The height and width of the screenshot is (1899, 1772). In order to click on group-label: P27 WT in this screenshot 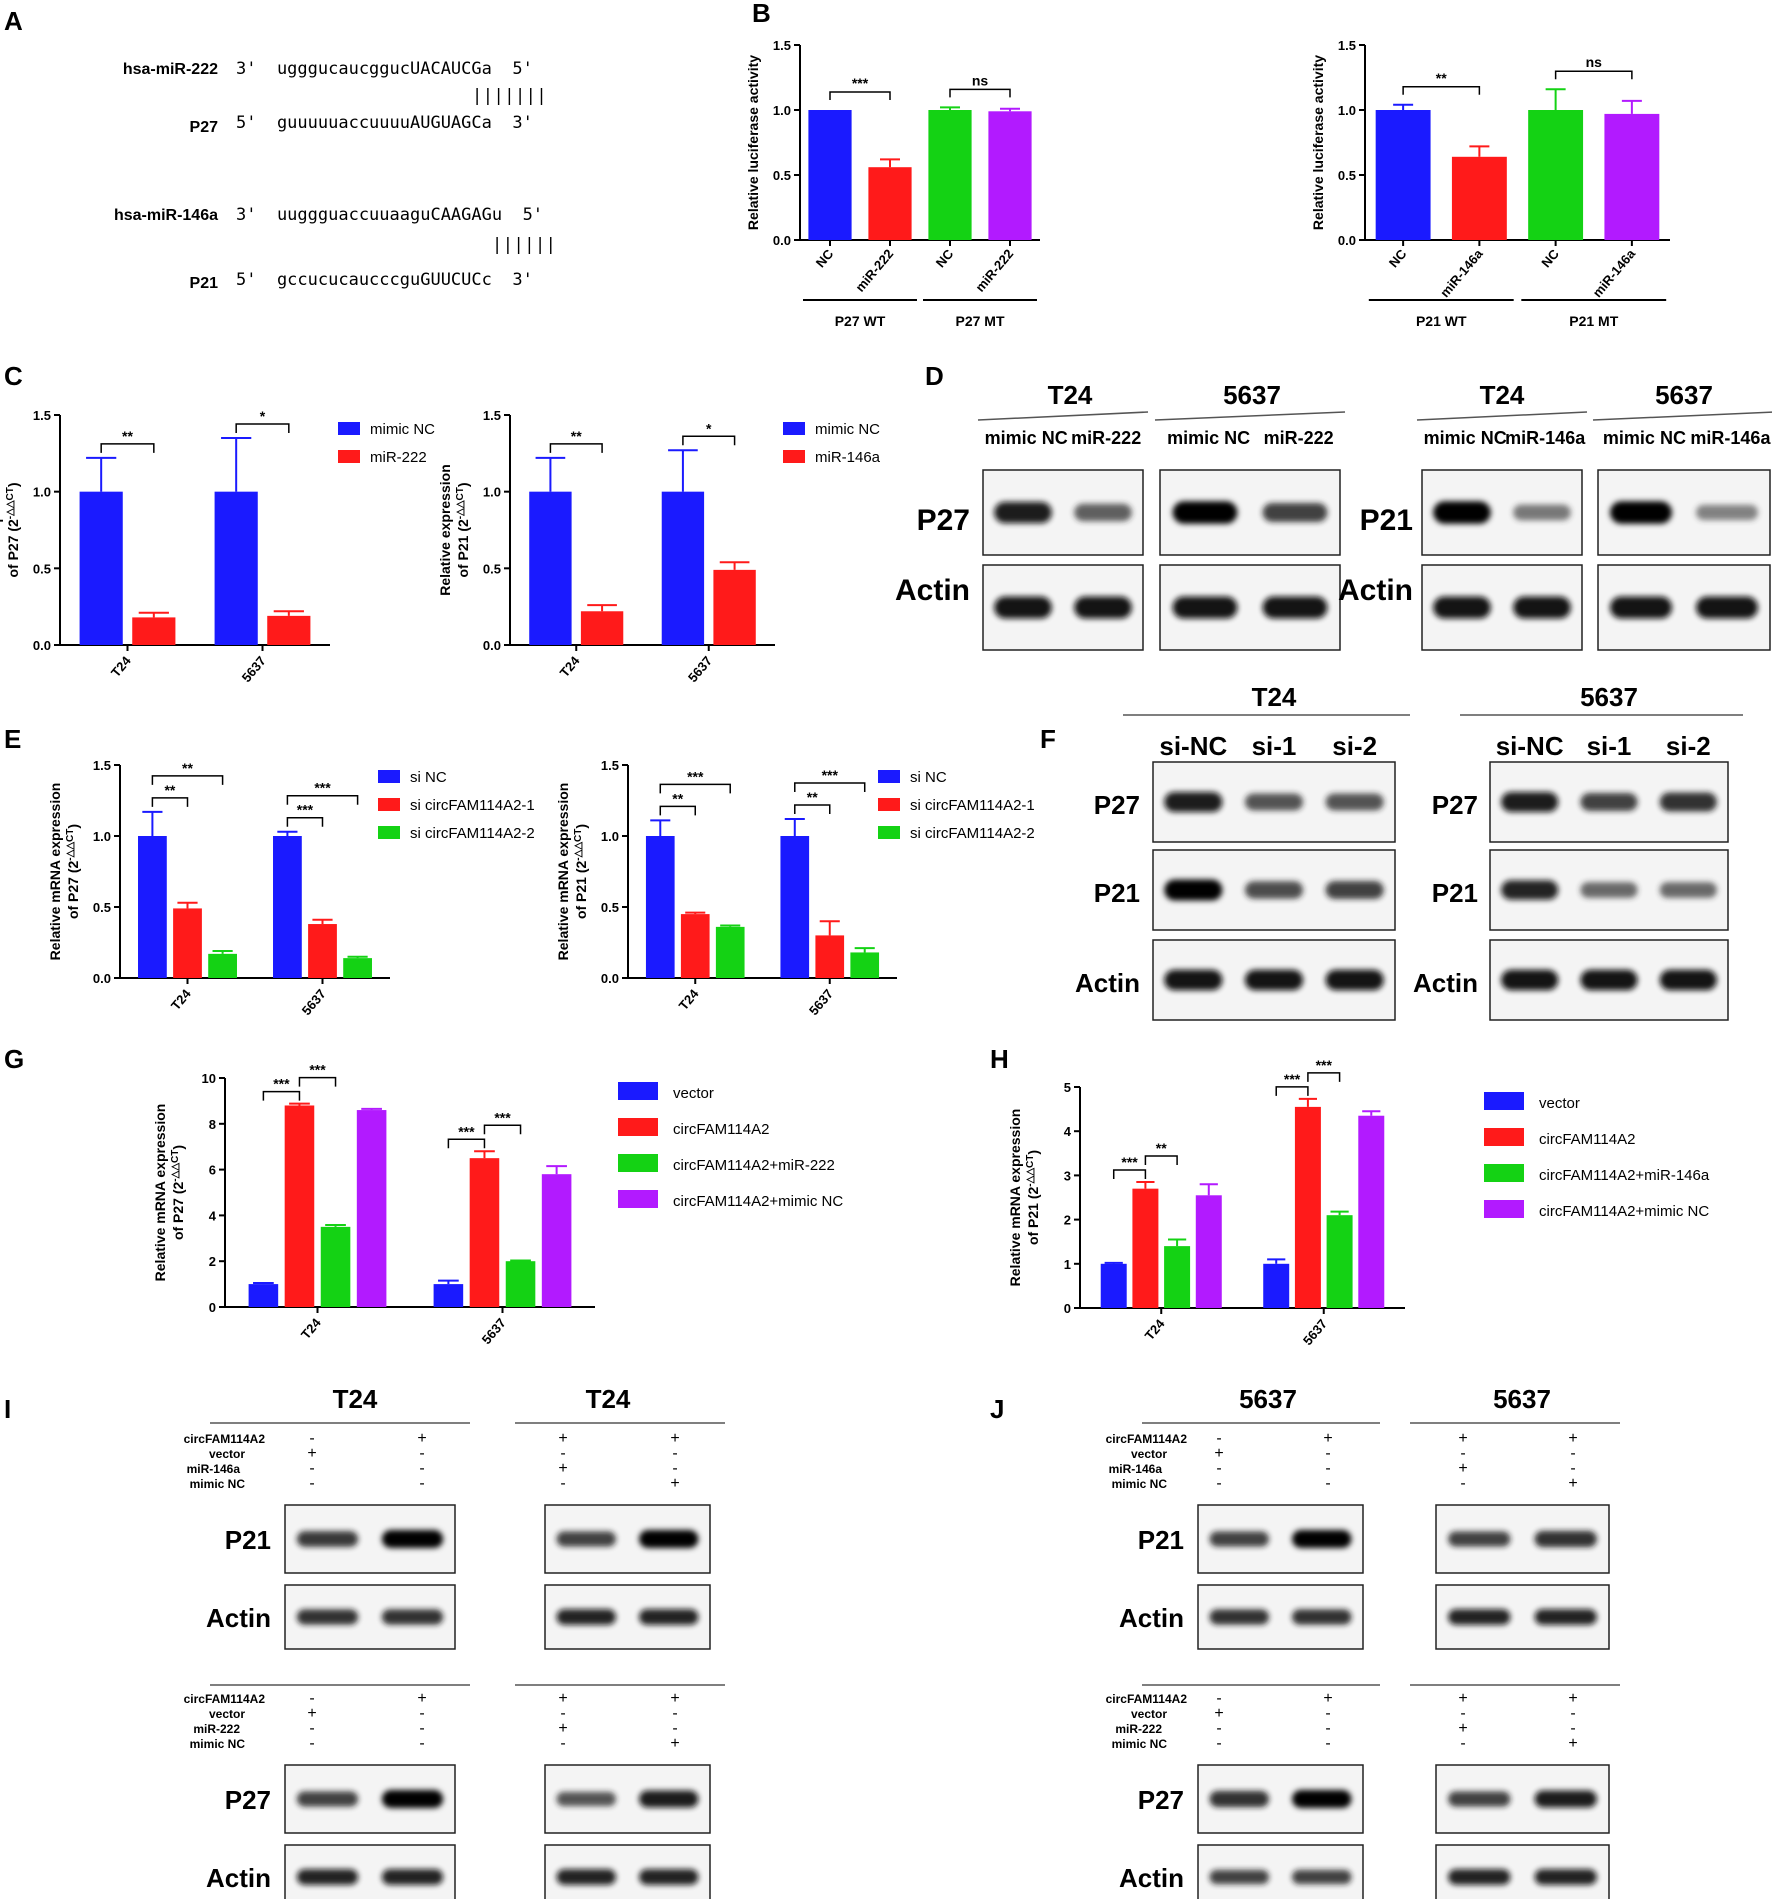, I will do `click(860, 321)`.